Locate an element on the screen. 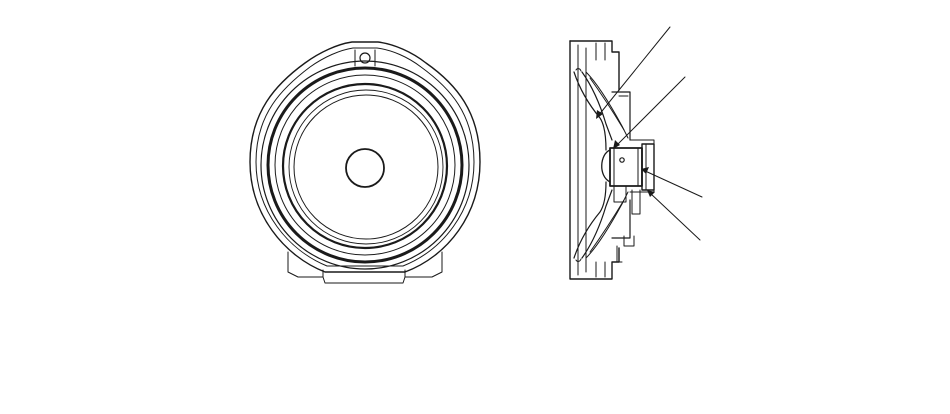 This screenshot has height=414, width=950. front-mount-hole is located at coordinates (365, 58).